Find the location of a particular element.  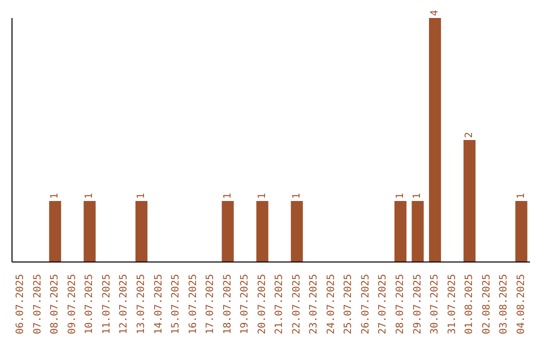

x-tick-label: 12.07.2025 is located at coordinates (124, 304).